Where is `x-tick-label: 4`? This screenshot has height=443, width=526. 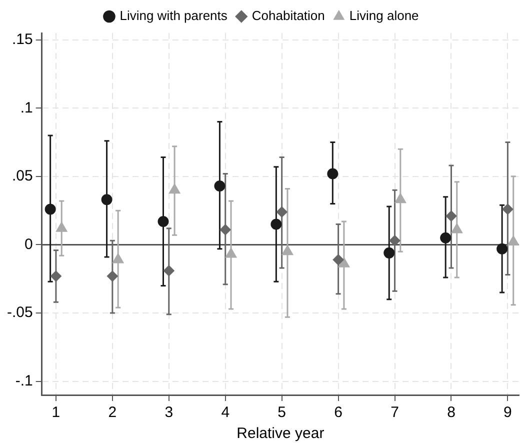 x-tick-label: 4 is located at coordinates (225, 413).